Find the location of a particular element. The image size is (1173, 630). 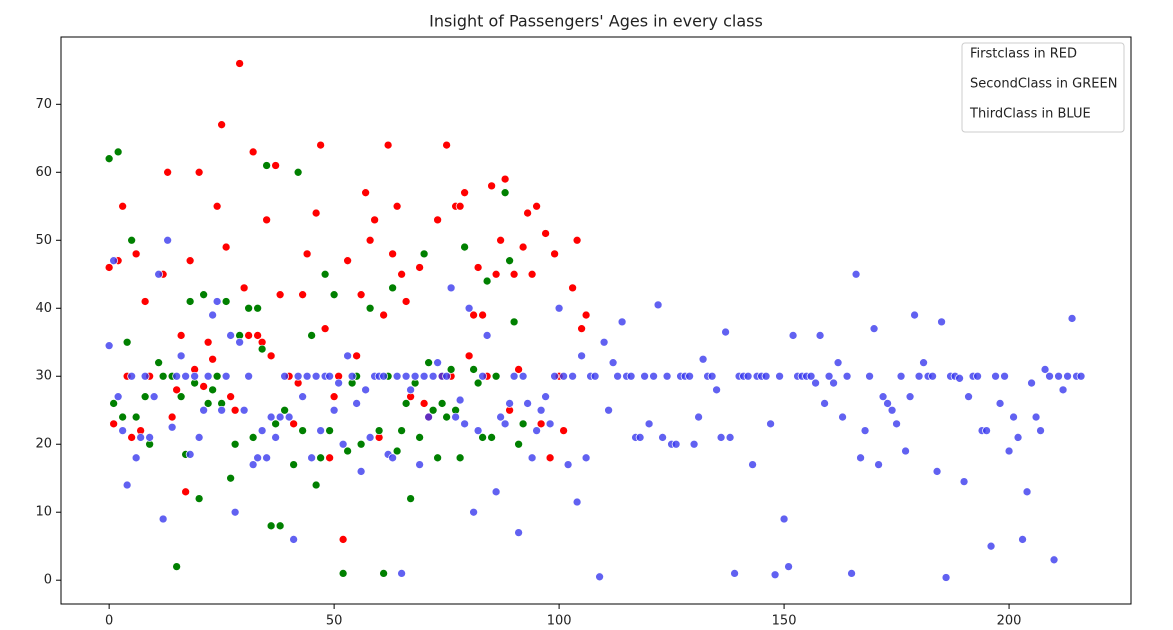

legend-label: Firstclass in RED is located at coordinates (1023, 54).